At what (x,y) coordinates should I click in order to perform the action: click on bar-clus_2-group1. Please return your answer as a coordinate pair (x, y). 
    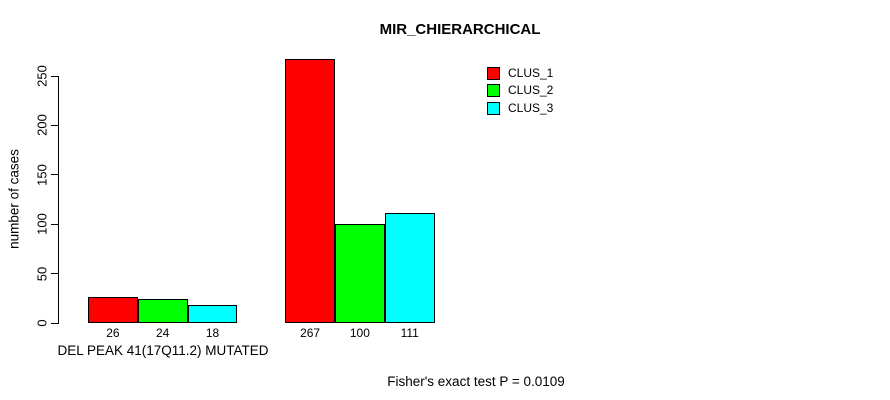
    Looking at the image, I should click on (162, 311).